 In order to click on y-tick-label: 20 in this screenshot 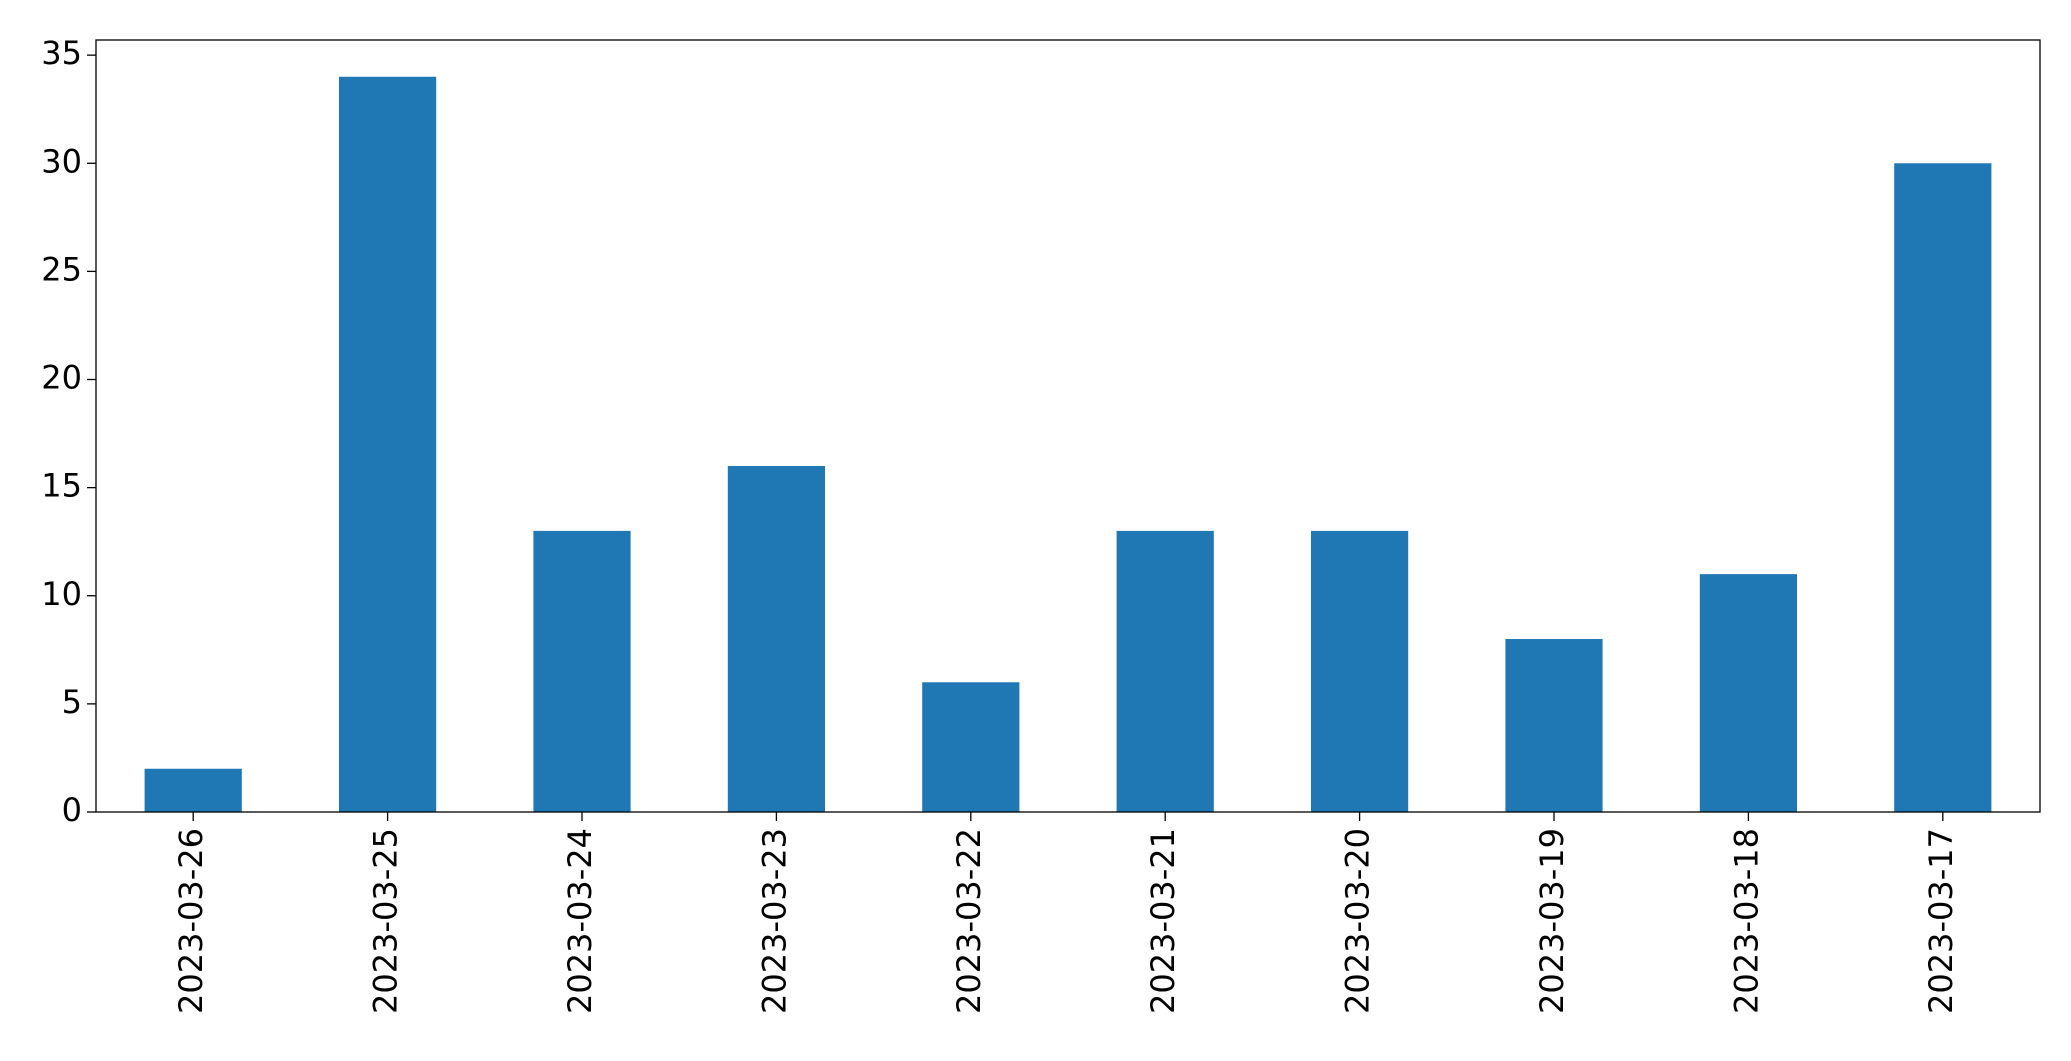, I will do `click(61, 378)`.